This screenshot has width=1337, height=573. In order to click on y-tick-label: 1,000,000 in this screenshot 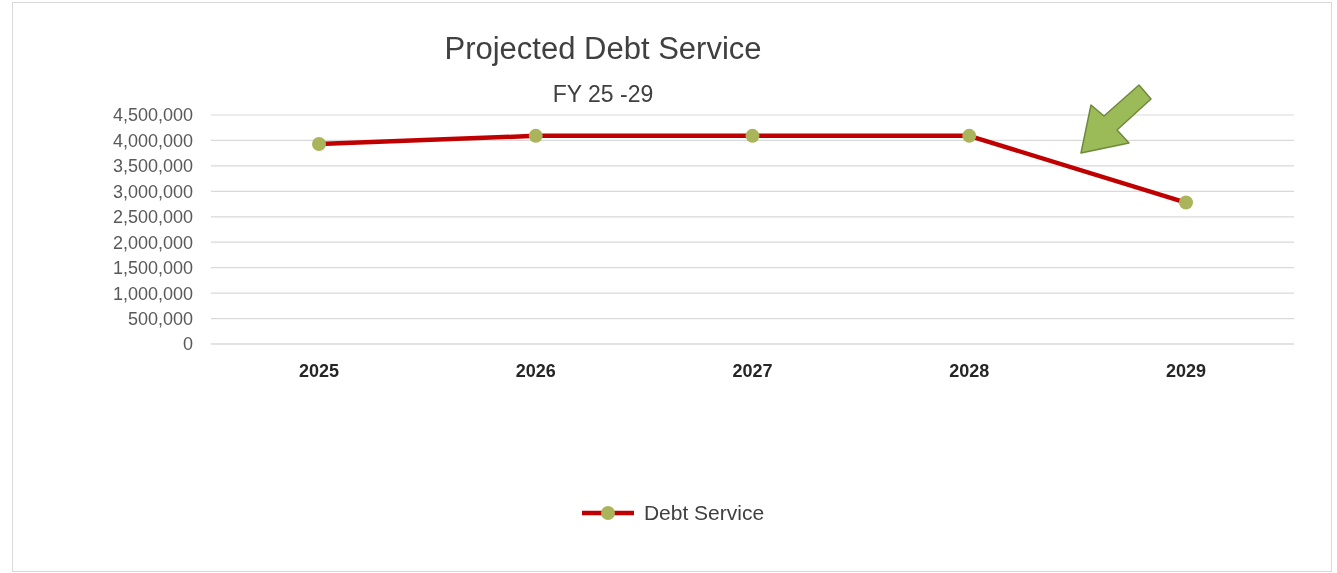, I will do `click(152, 293)`.